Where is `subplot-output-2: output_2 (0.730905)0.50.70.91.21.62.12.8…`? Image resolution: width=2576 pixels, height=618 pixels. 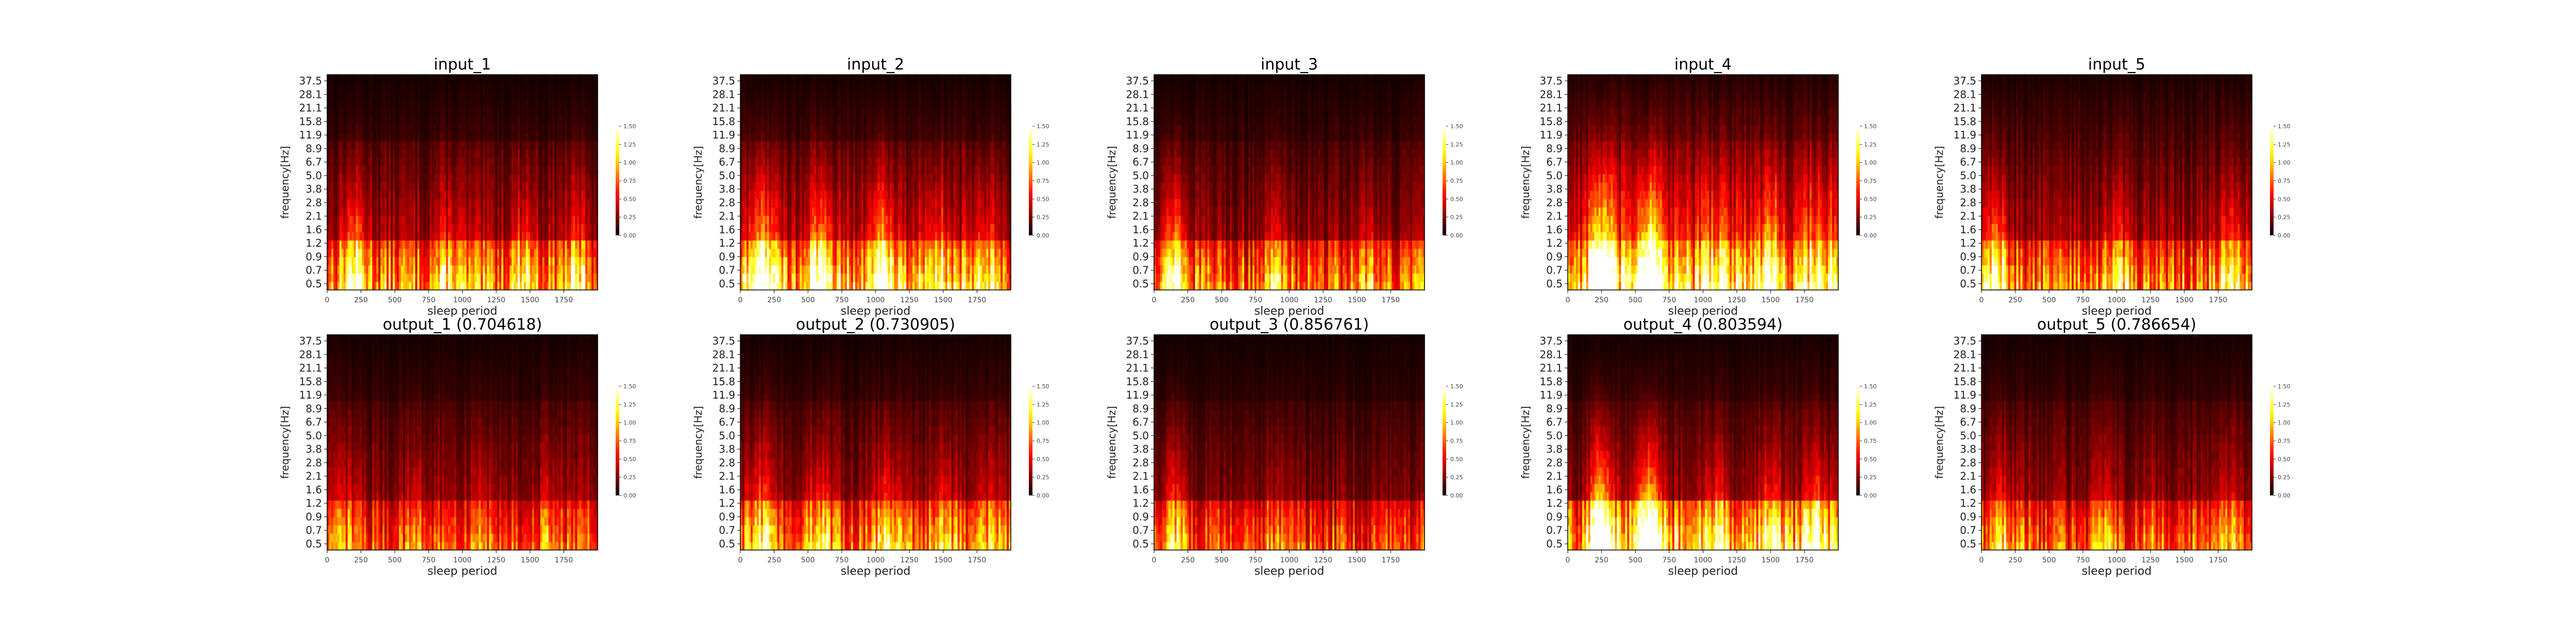
subplot-output-2: output_2 (0.730905)0.50.70.91.21.62.12.8… is located at coordinates (870, 447).